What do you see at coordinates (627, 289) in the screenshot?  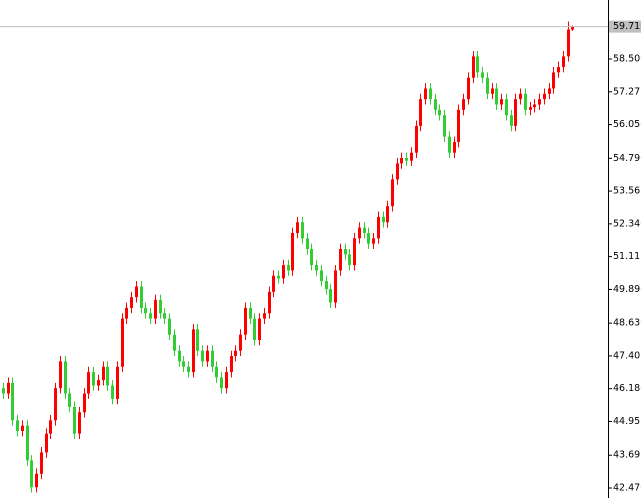 I see `y-tick-label: 49.890` at bounding box center [627, 289].